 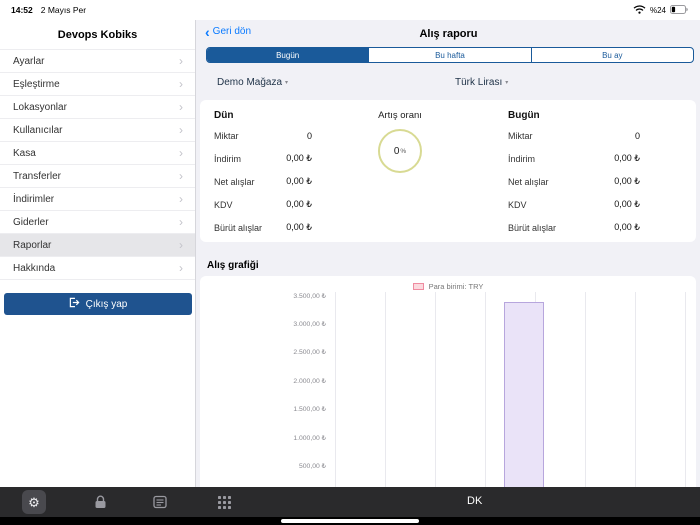 I want to click on sidebar-item-lokasyonlar: Lokasyonlar ›, so click(x=97, y=107).